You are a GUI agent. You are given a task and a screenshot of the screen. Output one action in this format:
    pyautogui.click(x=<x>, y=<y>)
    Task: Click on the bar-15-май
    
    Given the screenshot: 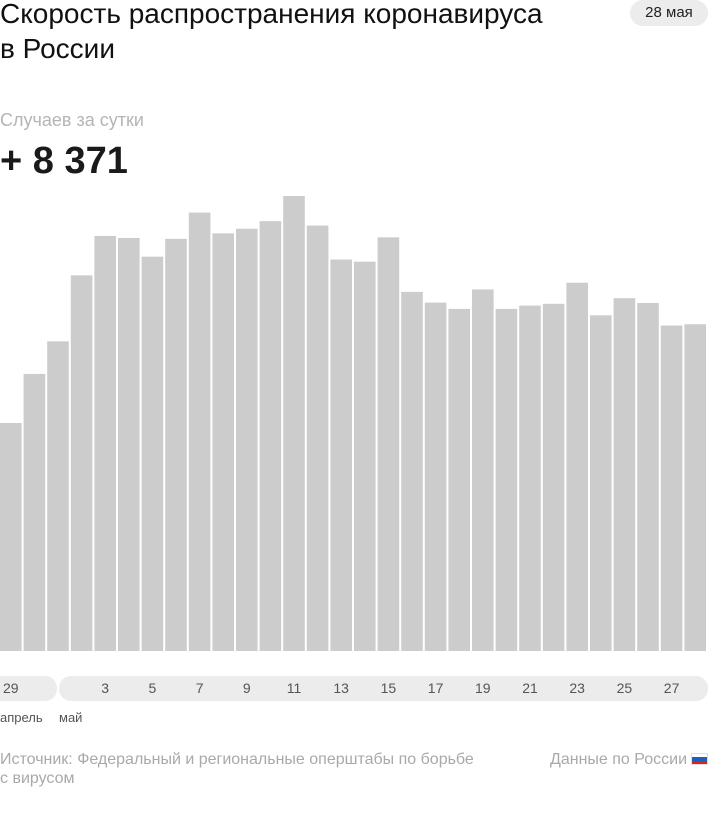 What is the action you would take?
    pyautogui.click(x=388, y=444)
    